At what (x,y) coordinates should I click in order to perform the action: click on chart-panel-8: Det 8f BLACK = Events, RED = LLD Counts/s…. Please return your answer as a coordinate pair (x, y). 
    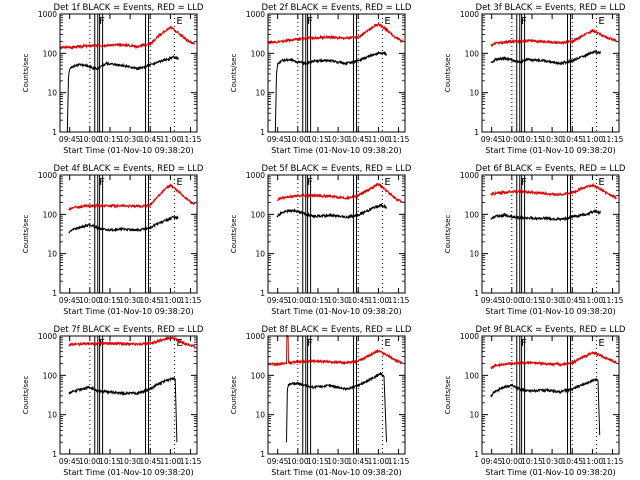
    Looking at the image, I should click on (321, 401).